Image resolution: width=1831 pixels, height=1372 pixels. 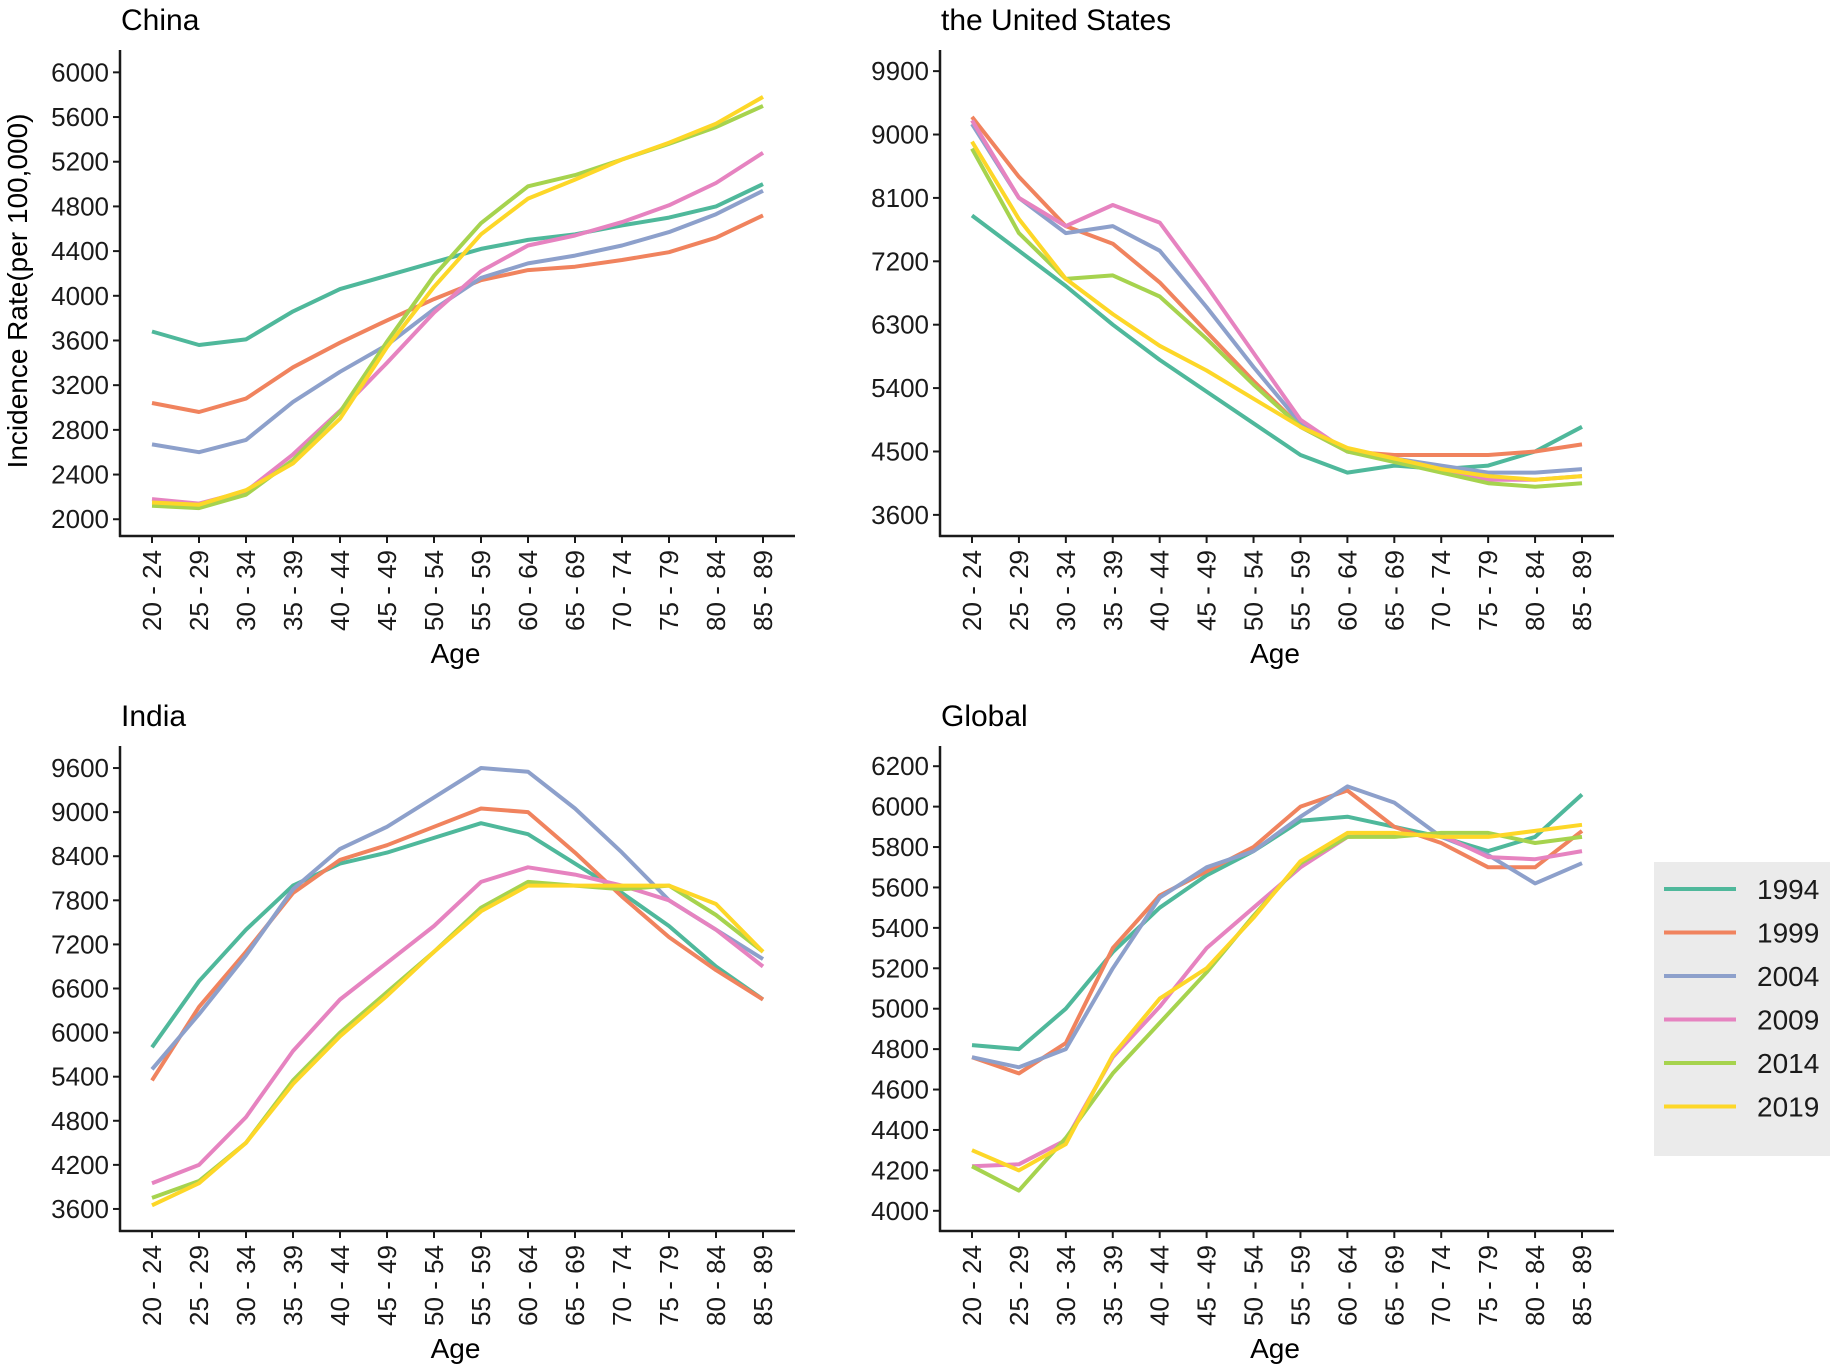 What do you see at coordinates (1788, 976) in the screenshot?
I see `legend-label: 2004` at bounding box center [1788, 976].